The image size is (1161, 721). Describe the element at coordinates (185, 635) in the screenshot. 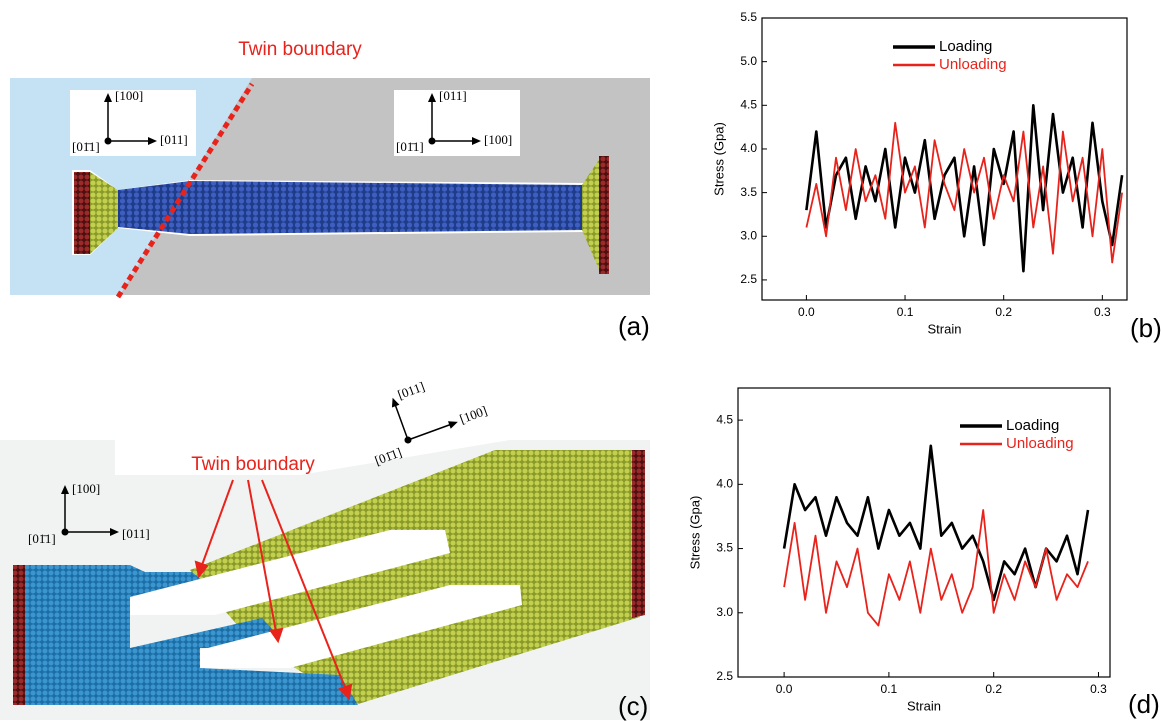

I see `parent-region` at that location.